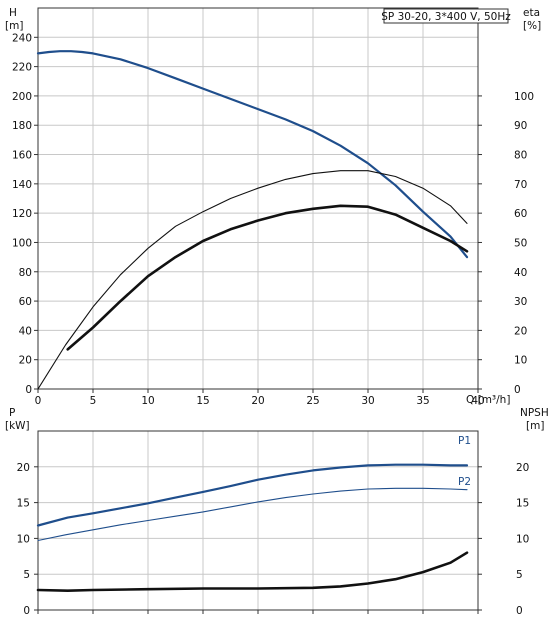 Image resolution: width=556 pixels, height=629 pixels. What do you see at coordinates (26, 575) in the screenshot?
I see `power-tick-label: 5` at bounding box center [26, 575].